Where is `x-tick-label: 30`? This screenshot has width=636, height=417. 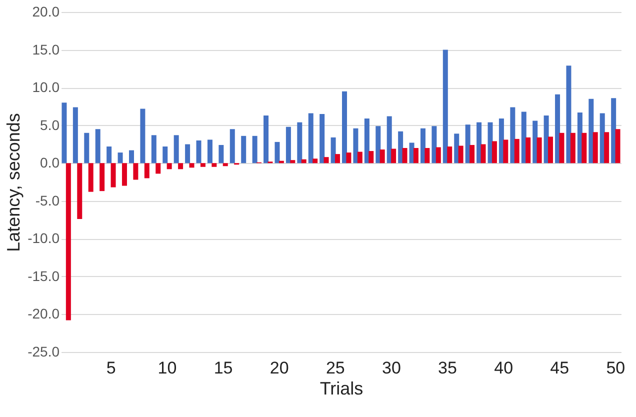 x-tick-label: 30 is located at coordinates (391, 368).